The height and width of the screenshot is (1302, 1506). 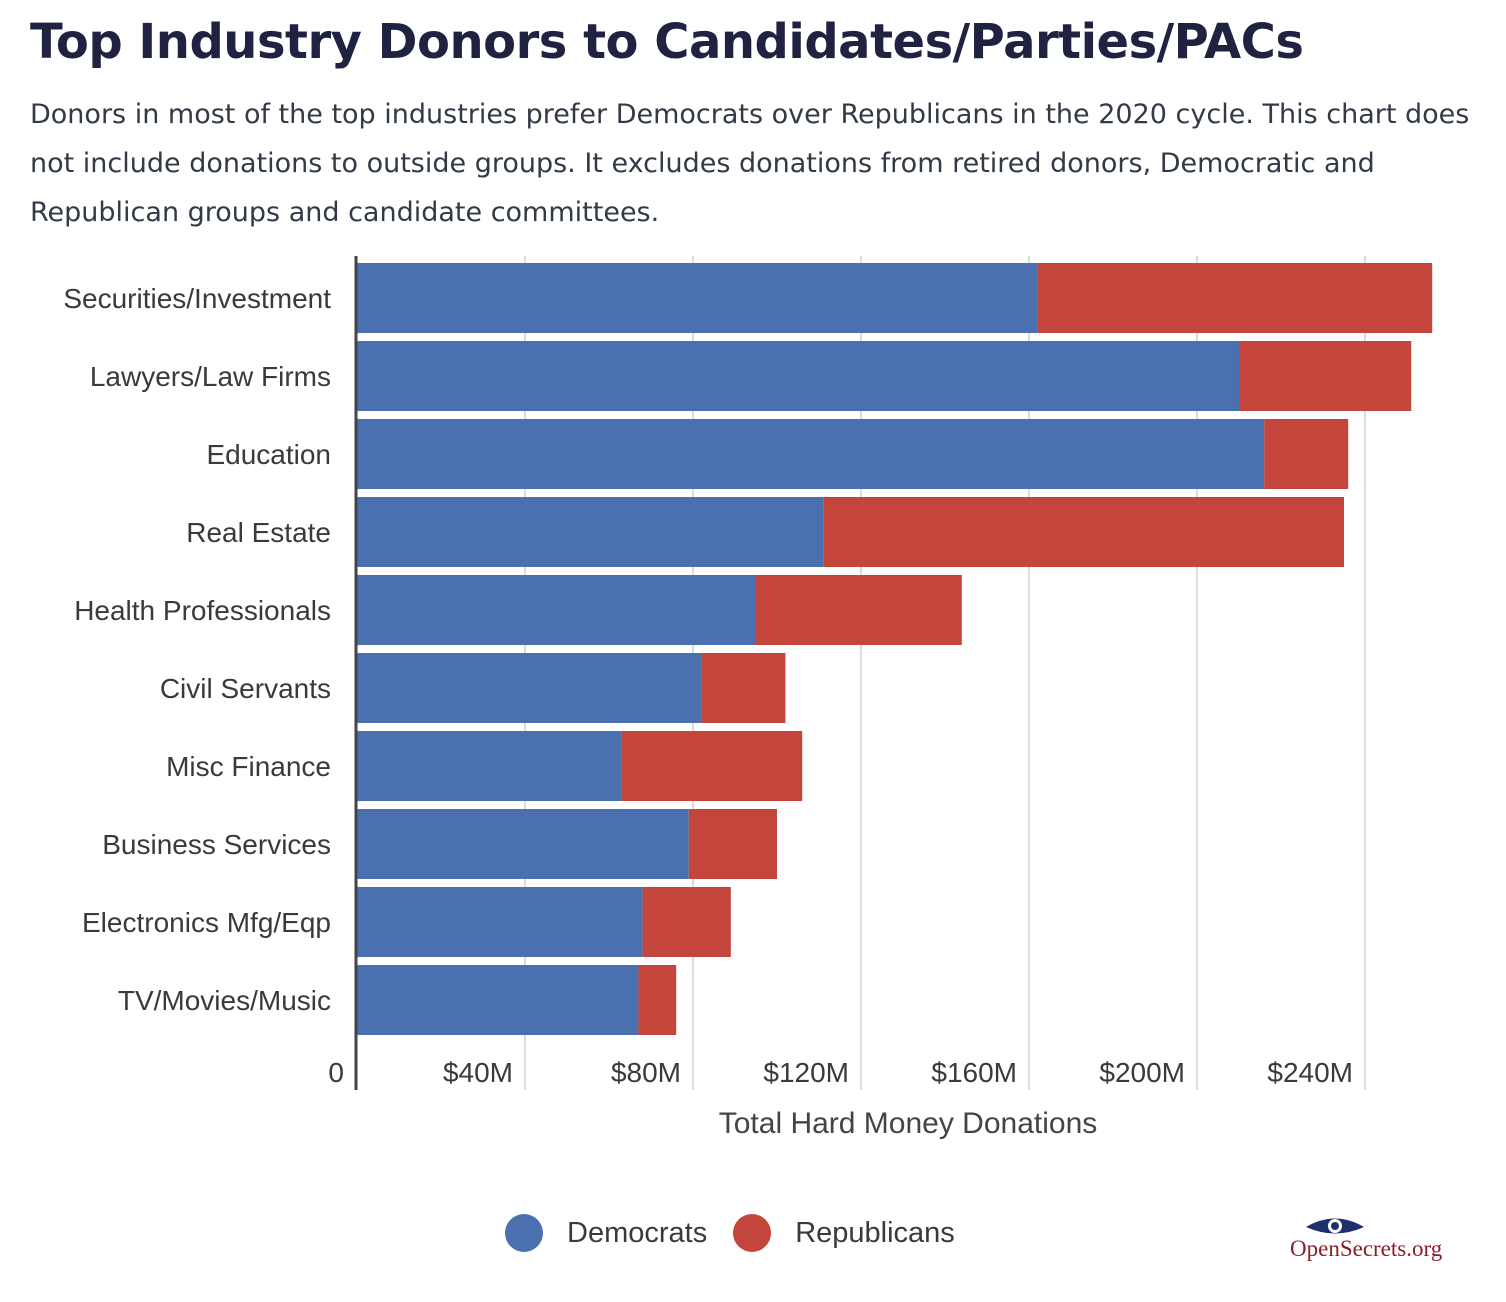 I want to click on x-tick-label: $160M, so click(x=974, y=1072).